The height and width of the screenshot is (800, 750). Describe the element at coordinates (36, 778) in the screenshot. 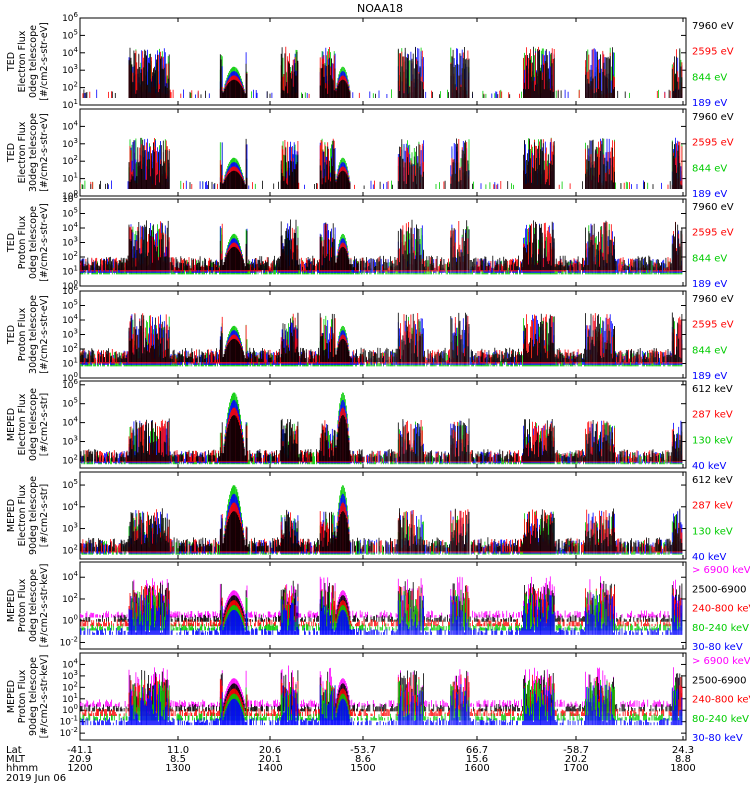

I see `date-label: 2019 Jun 06` at that location.